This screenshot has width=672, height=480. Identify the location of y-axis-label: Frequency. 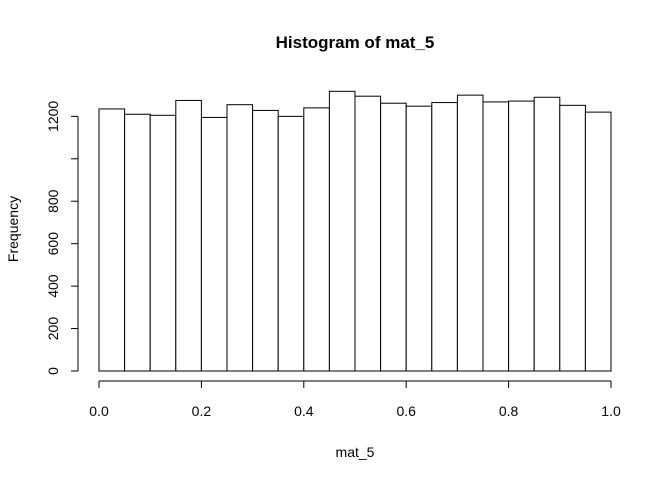
(13, 229).